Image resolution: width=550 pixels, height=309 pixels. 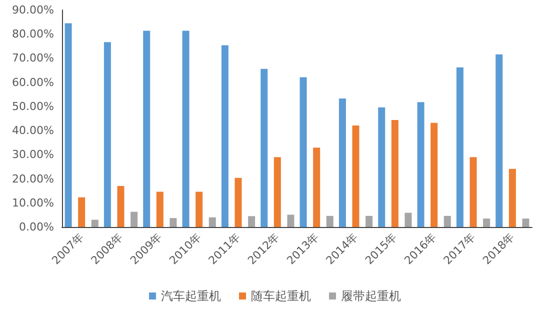 What do you see at coordinates (36, 227) in the screenshot?
I see `y-tick-label: 0.00%` at bounding box center [36, 227].